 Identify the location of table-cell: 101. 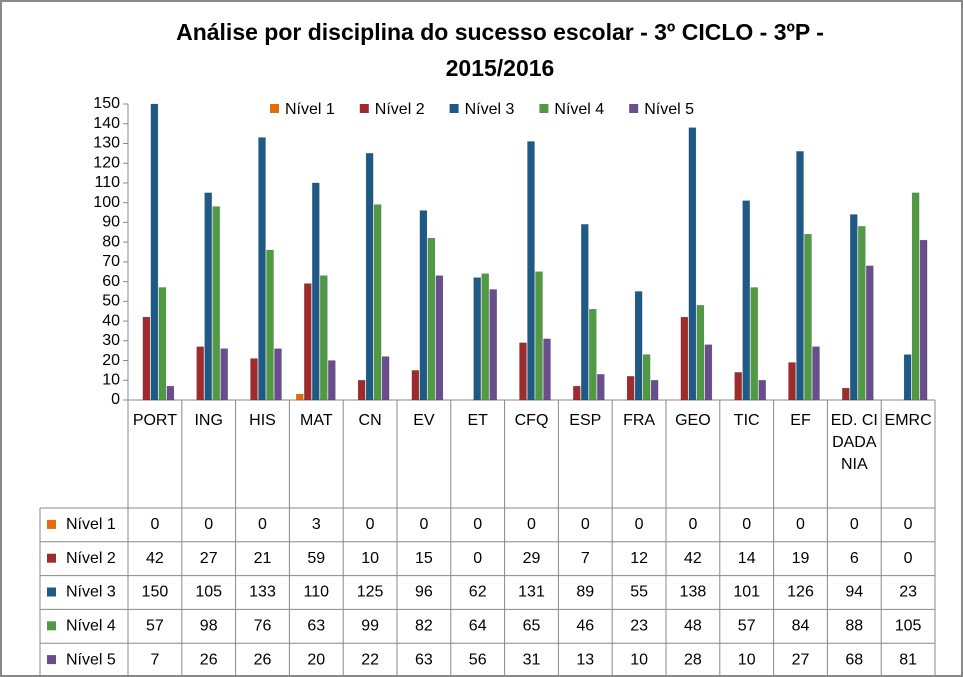
(746, 592).